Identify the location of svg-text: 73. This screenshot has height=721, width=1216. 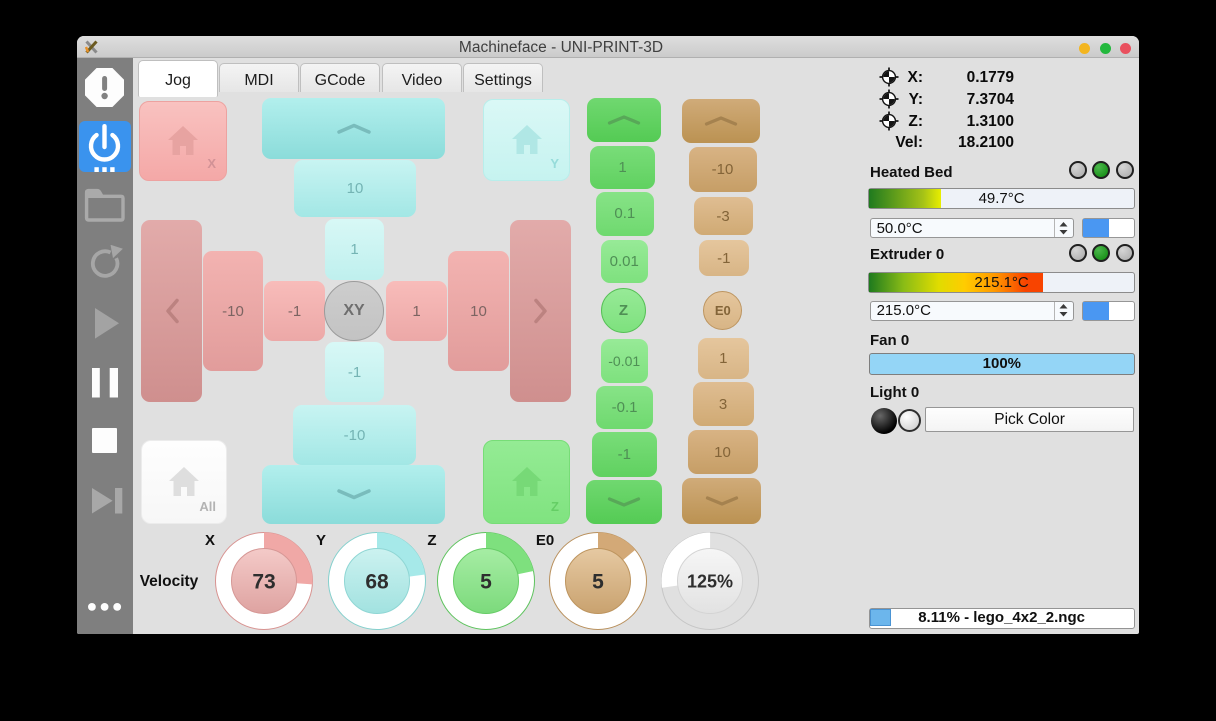
(263, 582).